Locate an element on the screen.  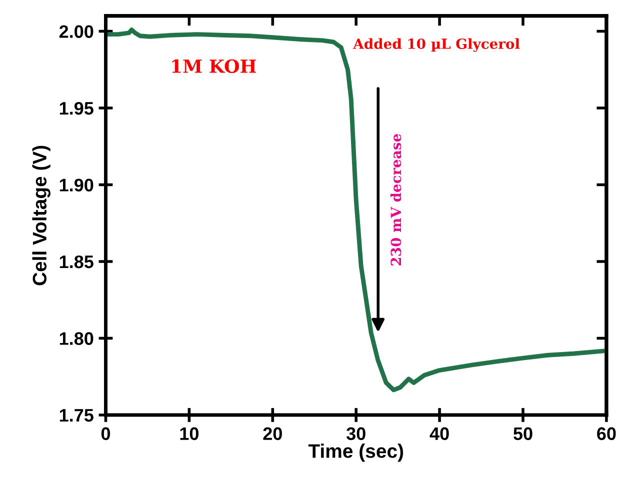
y-tick-label: 1.95 is located at coordinates (77, 108).